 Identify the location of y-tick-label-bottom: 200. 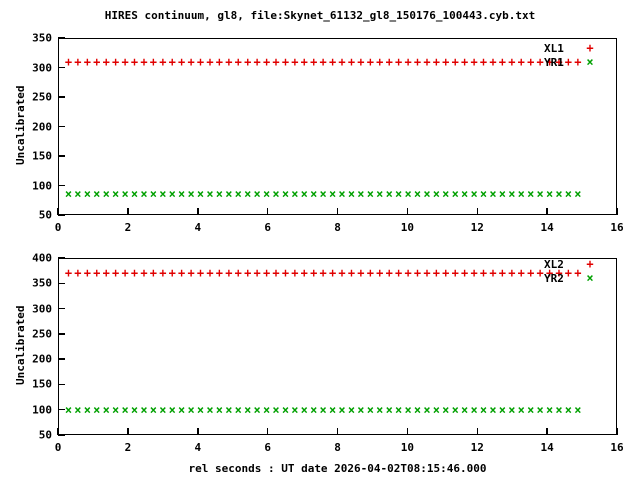
(42, 359).